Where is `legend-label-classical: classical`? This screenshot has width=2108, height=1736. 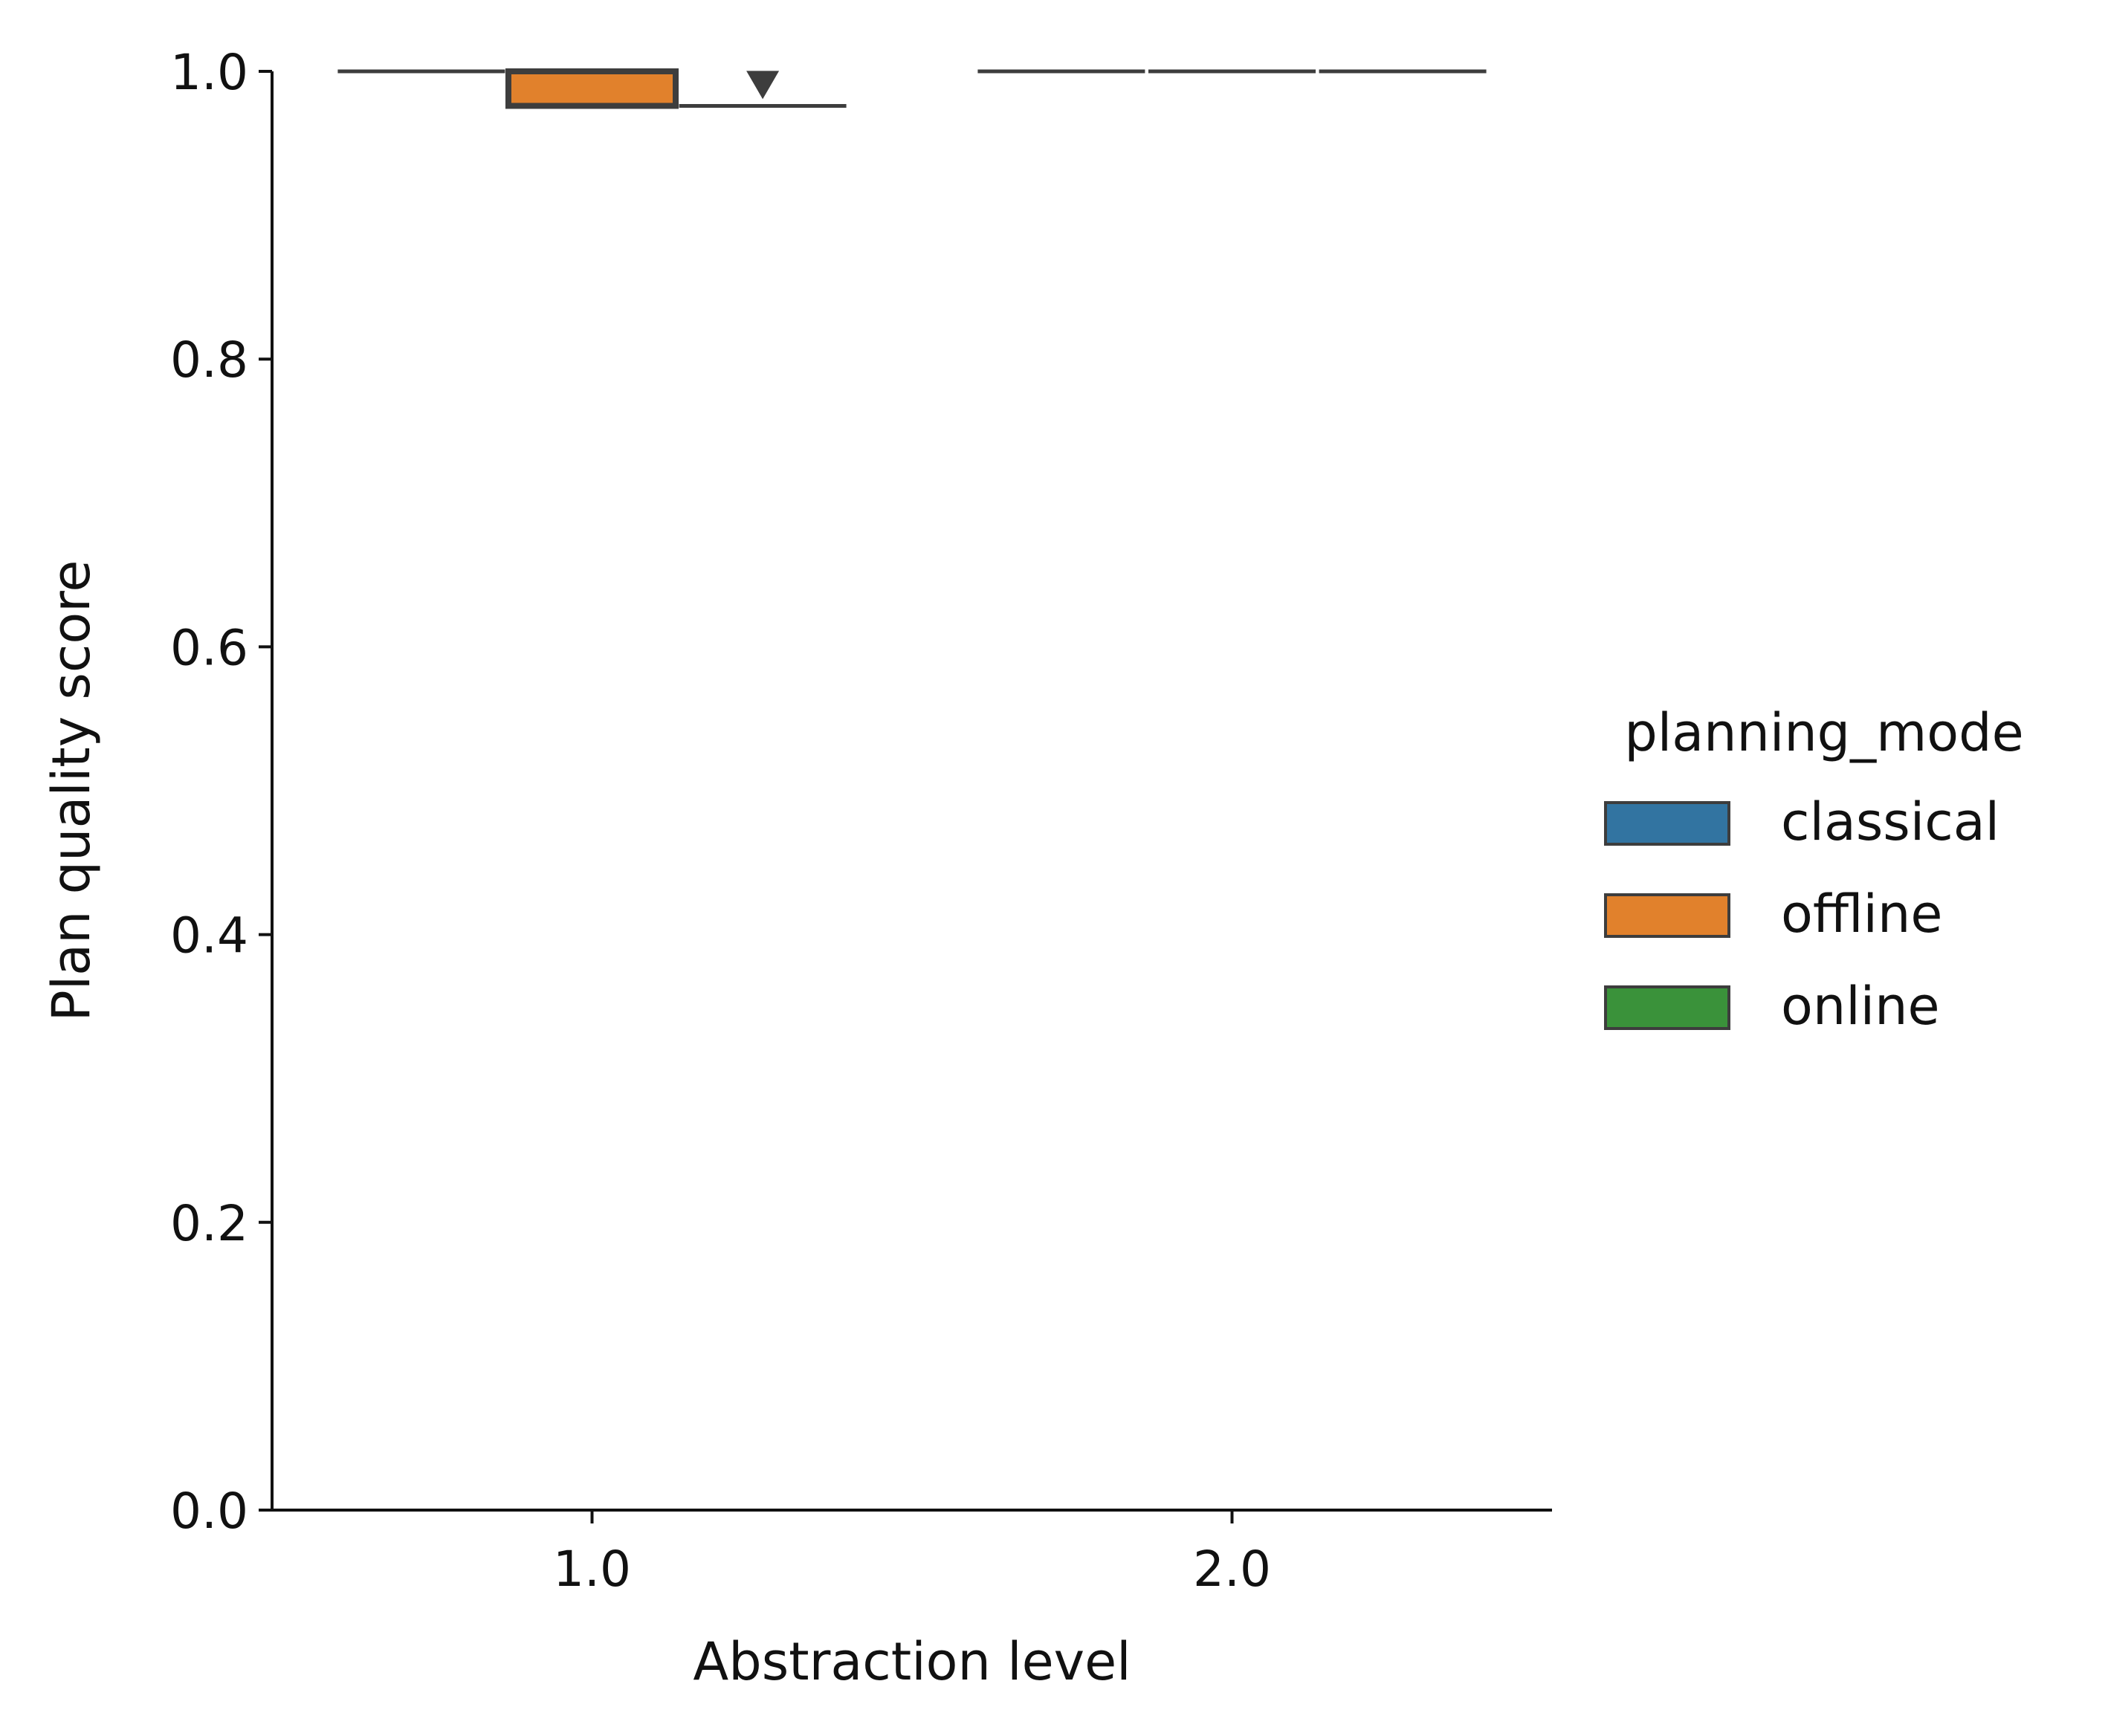 legend-label-classical: classical is located at coordinates (1890, 821).